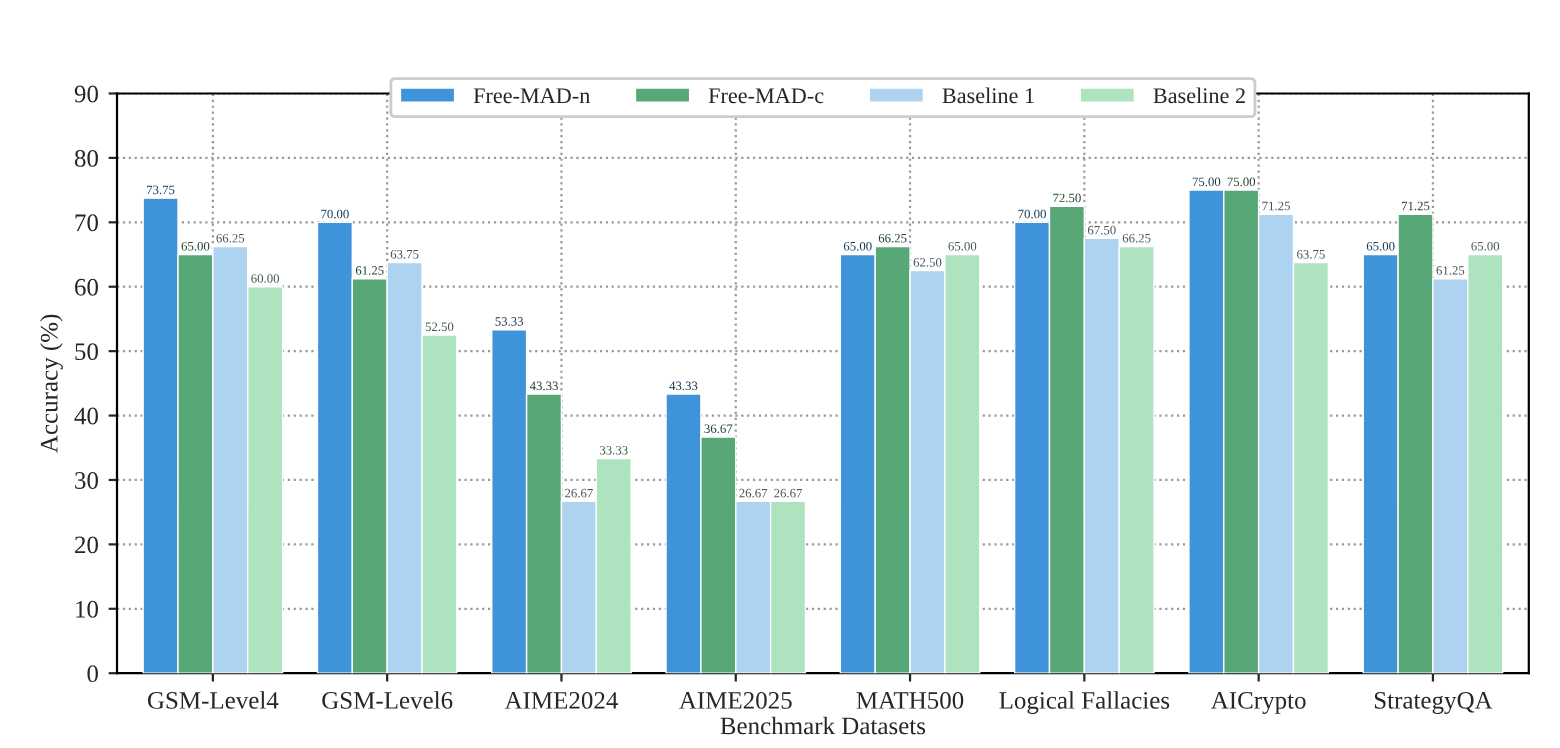  What do you see at coordinates (92, 674) in the screenshot?
I see `y-tick-label: 0` at bounding box center [92, 674].